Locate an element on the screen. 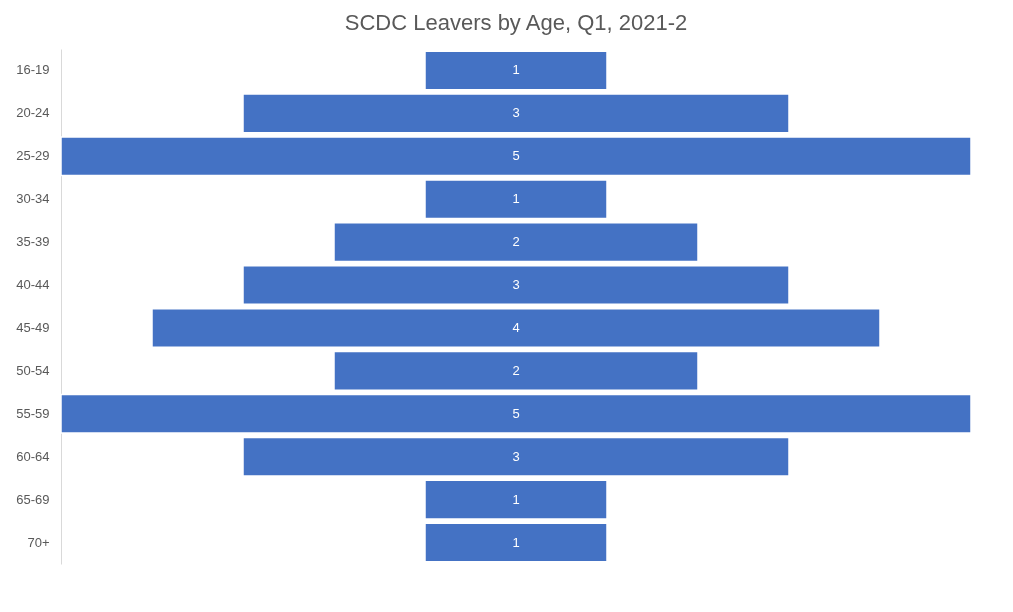 Image resolution: width=1013 pixels, height=612 pixels. category-label: 70+ is located at coordinates (38, 542).